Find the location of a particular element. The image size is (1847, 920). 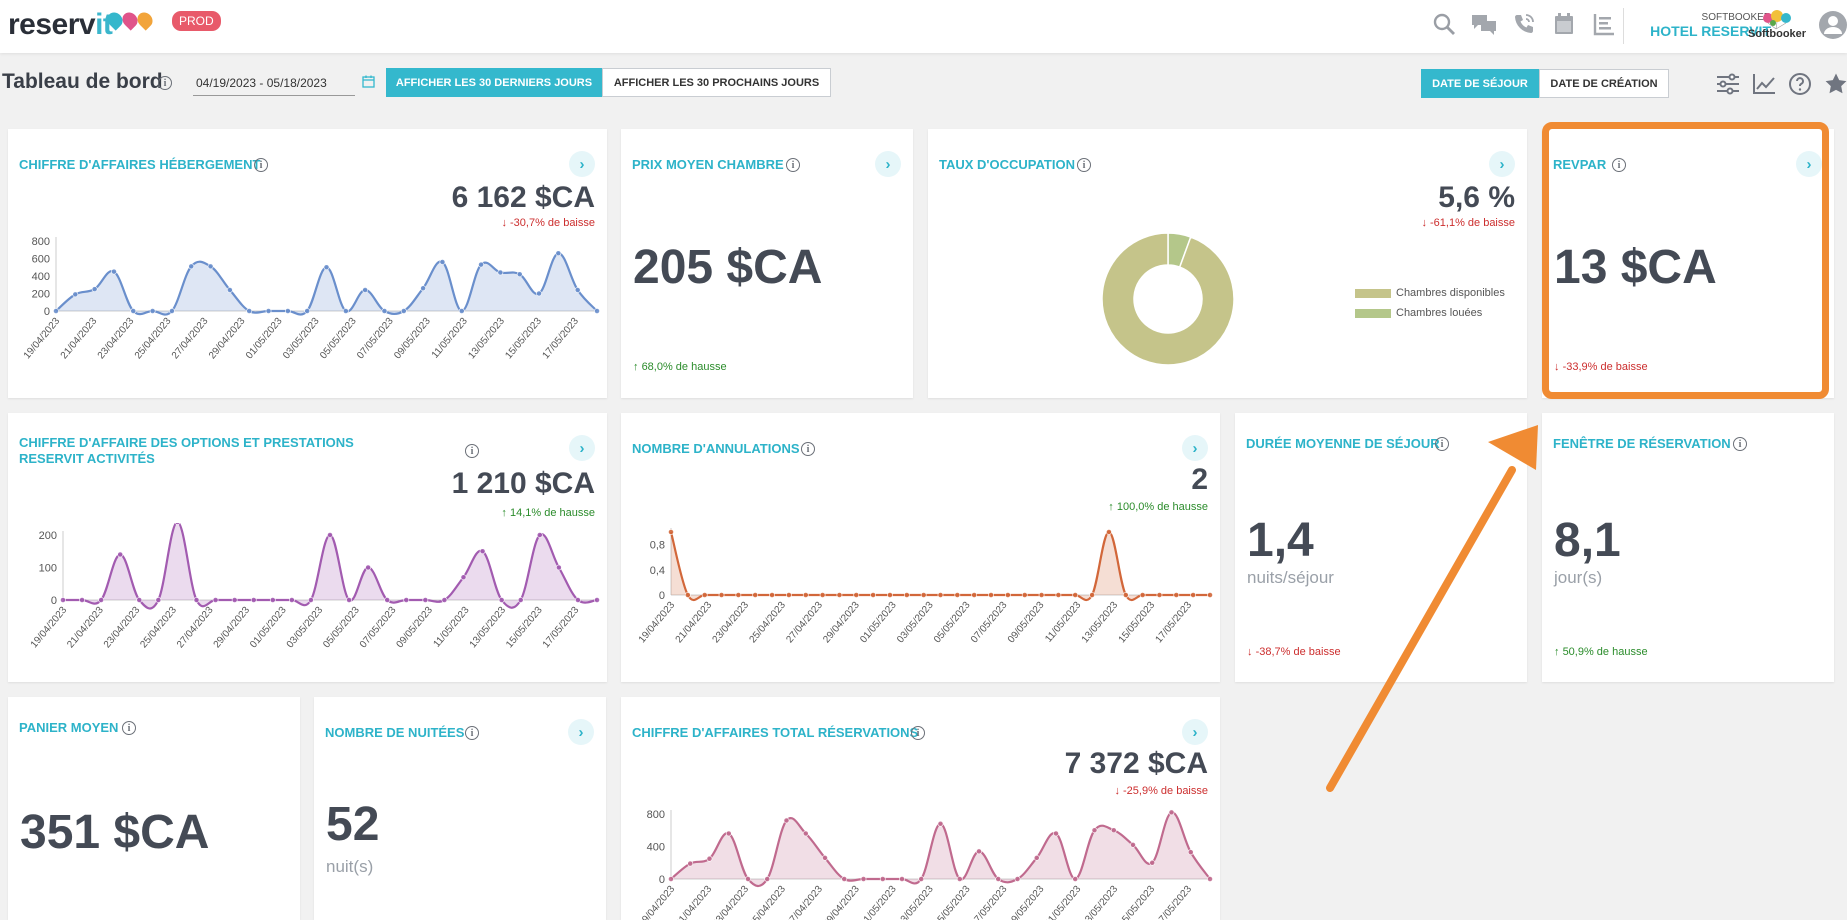

kpi-value: 351 $CA is located at coordinates (115, 832).